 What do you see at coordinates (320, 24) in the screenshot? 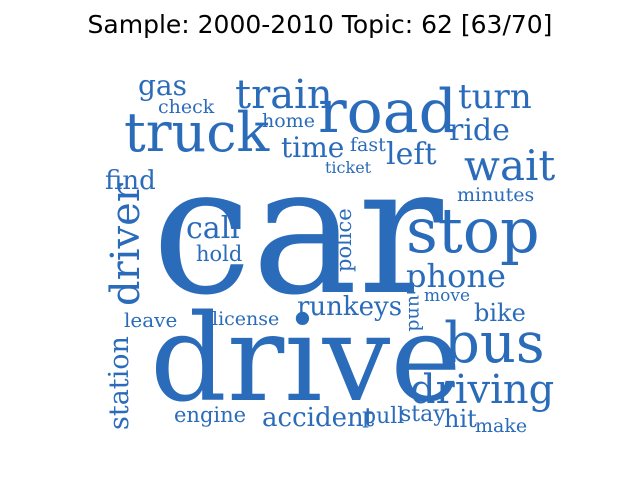
I see `chart-title: Sample: 2000-2010 Topic: 62 [63/70]` at bounding box center [320, 24].